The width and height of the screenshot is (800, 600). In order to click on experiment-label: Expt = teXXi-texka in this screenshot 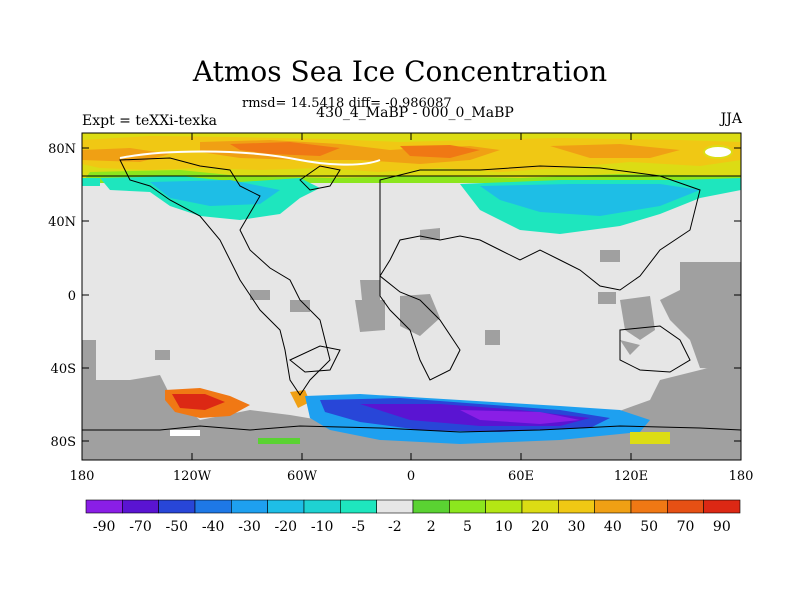, I will do `click(150, 121)`.